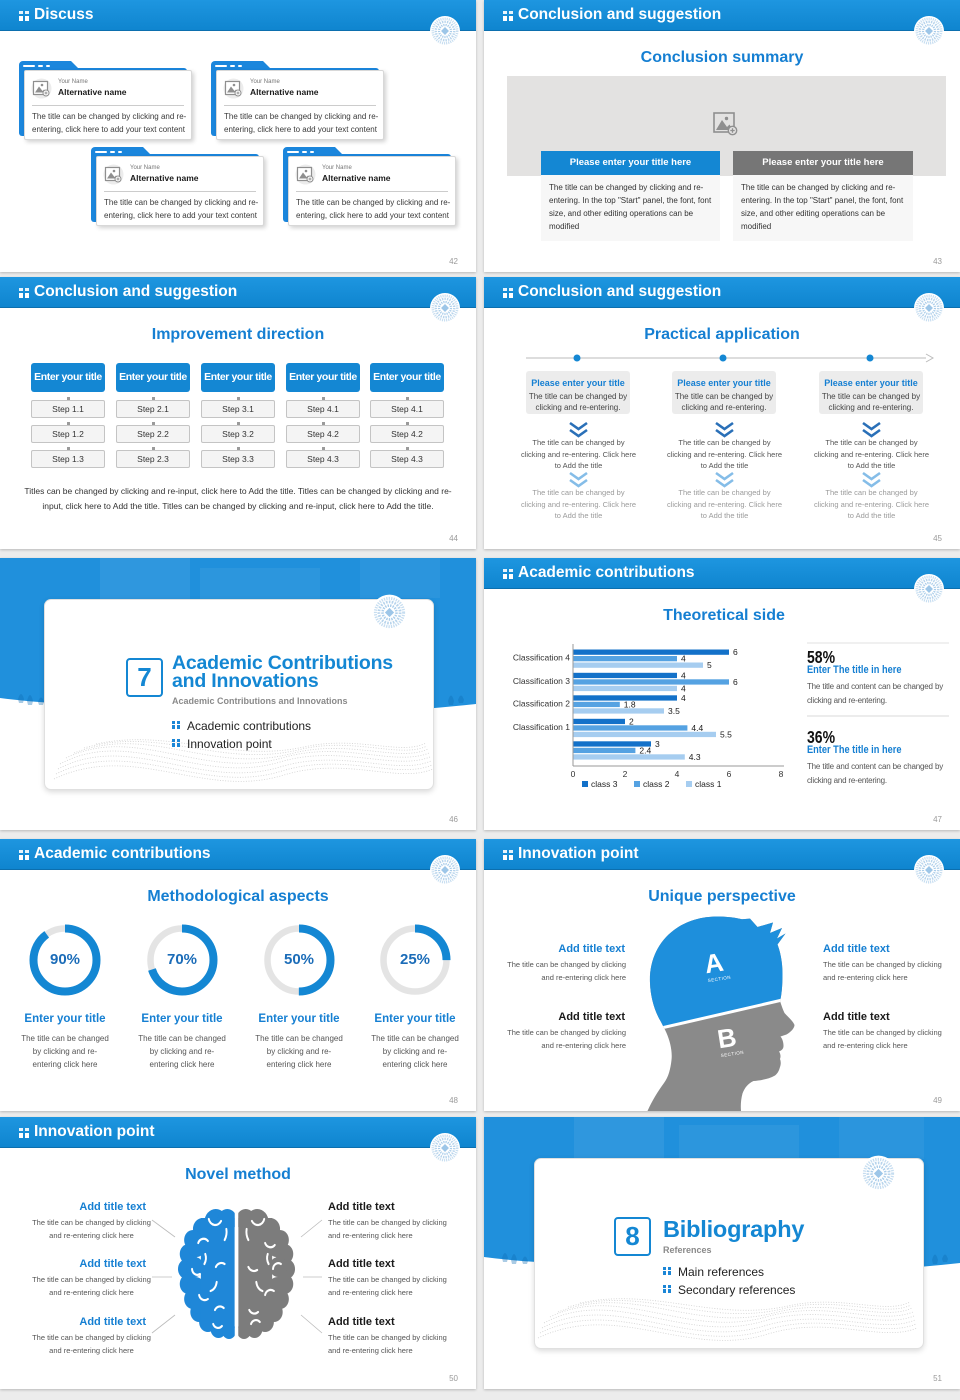 This screenshot has width=960, height=1400. Describe the element at coordinates (541, 703) in the screenshot. I see `svg-text: Classification 2` at that location.